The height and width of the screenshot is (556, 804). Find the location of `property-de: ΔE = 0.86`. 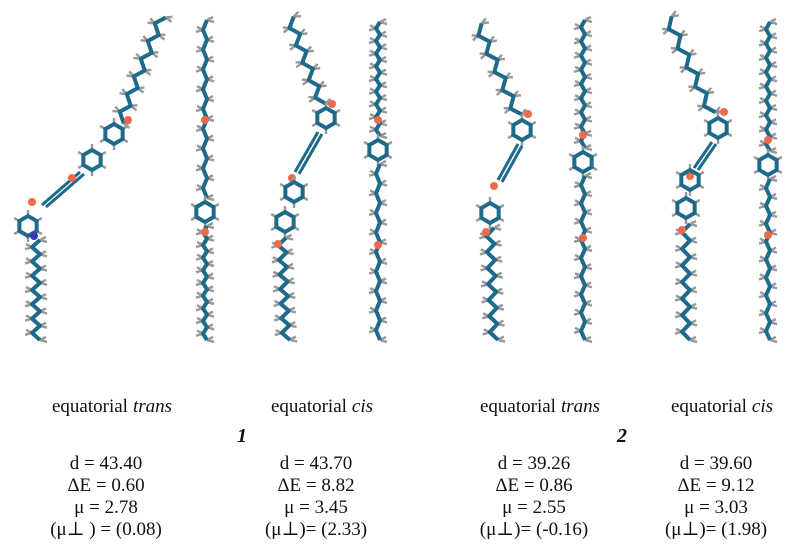

property-de: ΔE = 0.86 is located at coordinates (533, 485).